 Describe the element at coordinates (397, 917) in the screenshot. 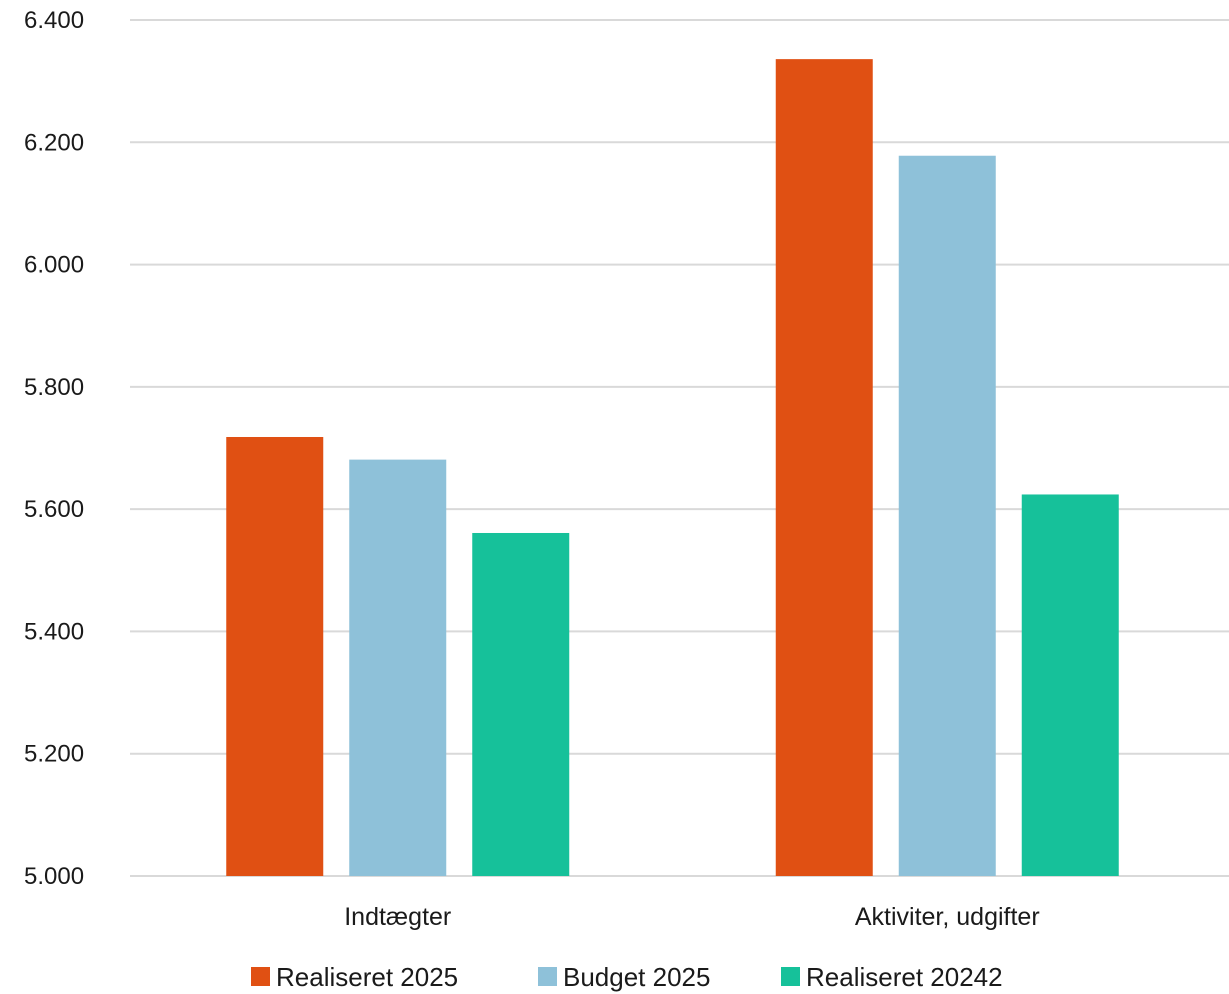

I see `x-category-label: Indtægter` at that location.